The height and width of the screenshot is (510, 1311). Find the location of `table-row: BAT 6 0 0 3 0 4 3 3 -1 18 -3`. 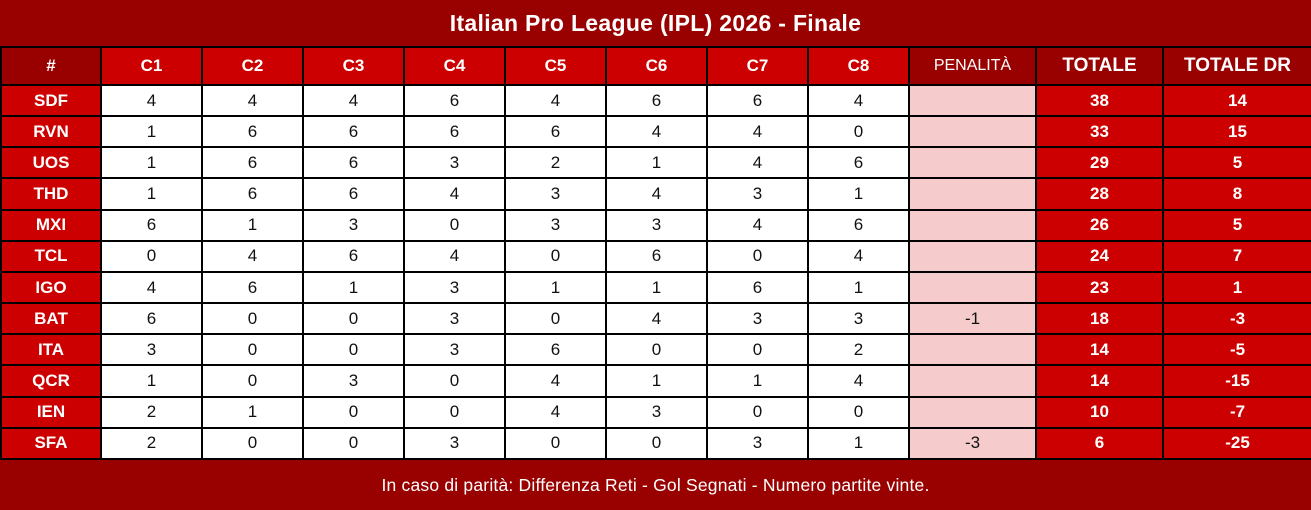

table-row: BAT 6 0 0 3 0 4 3 3 -1 18 -3 is located at coordinates (655, 319).